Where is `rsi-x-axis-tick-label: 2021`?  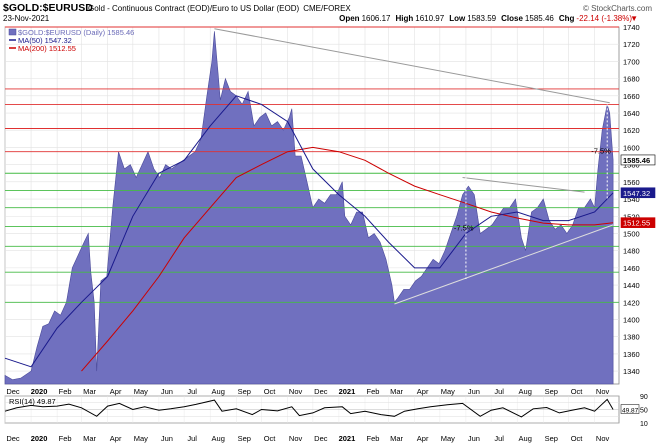 rsi-x-axis-tick-label: 2021 is located at coordinates (347, 438).